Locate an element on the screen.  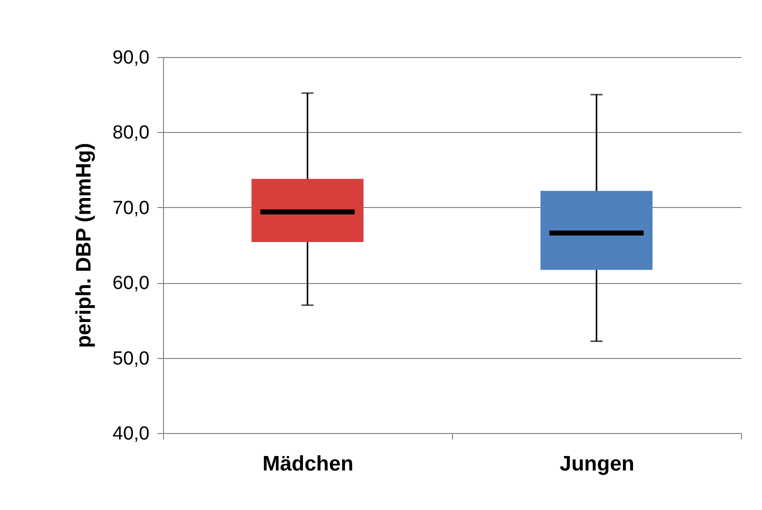
y-tick-label: 40,0 is located at coordinates (131, 434).